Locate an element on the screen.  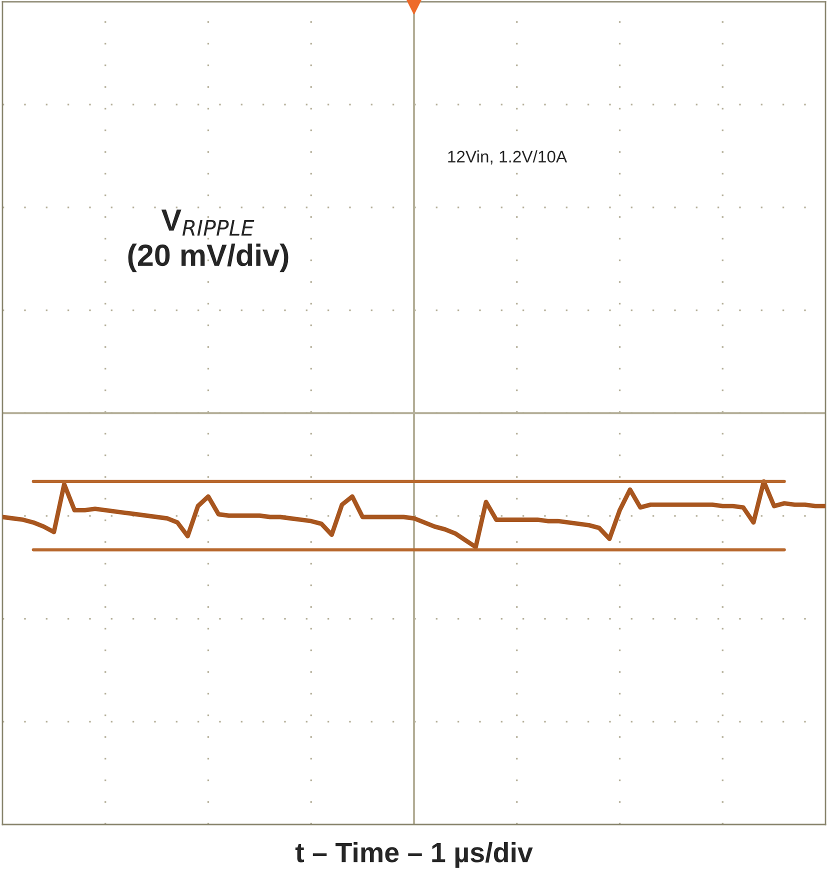
text: V$_{RIPPLE}$ (20 mV/div) is located at coordinates (208, 241).